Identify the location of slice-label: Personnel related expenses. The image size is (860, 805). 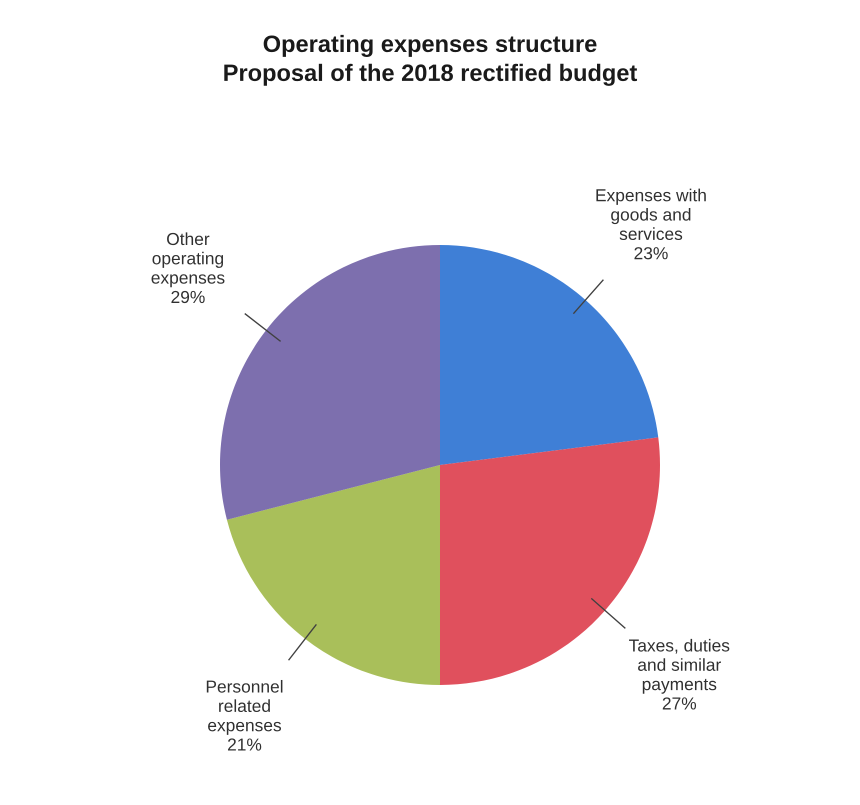
(244, 707).